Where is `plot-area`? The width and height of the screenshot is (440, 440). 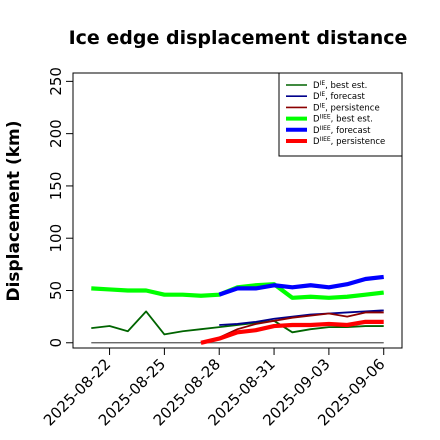 plot-area is located at coordinates (237, 309).